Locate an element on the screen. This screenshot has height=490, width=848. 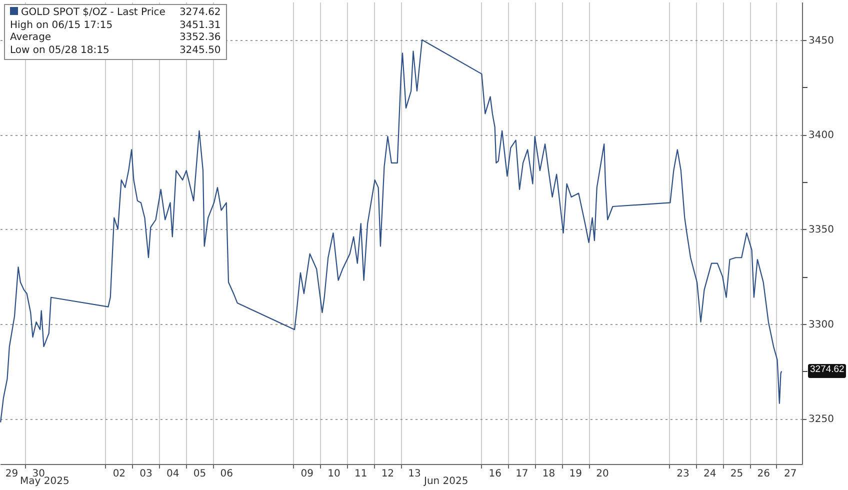
annotation: 3274.62 is located at coordinates (200, 13).